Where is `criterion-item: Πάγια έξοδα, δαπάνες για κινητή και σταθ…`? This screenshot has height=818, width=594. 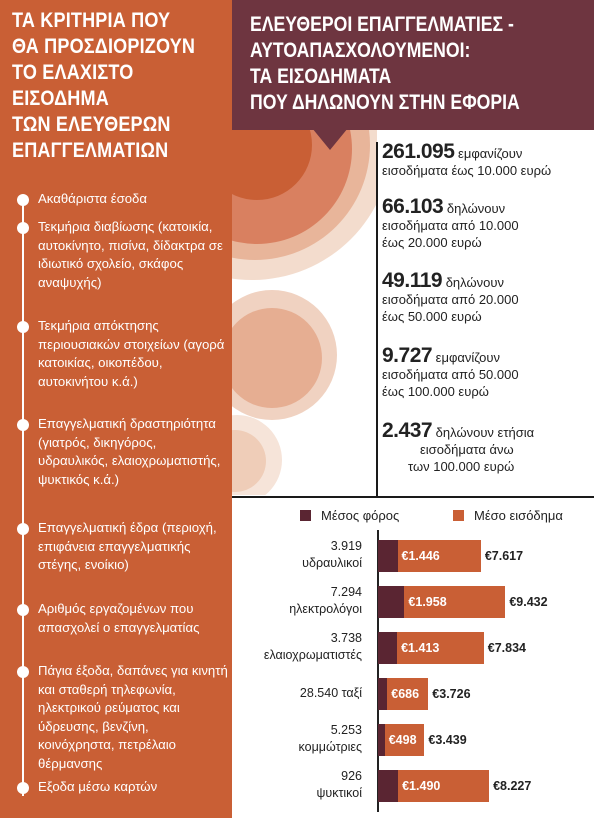
criterion-item: Πάγια έξοδα, δαπάνες για κινητή και σταθ… is located at coordinates (133, 717).